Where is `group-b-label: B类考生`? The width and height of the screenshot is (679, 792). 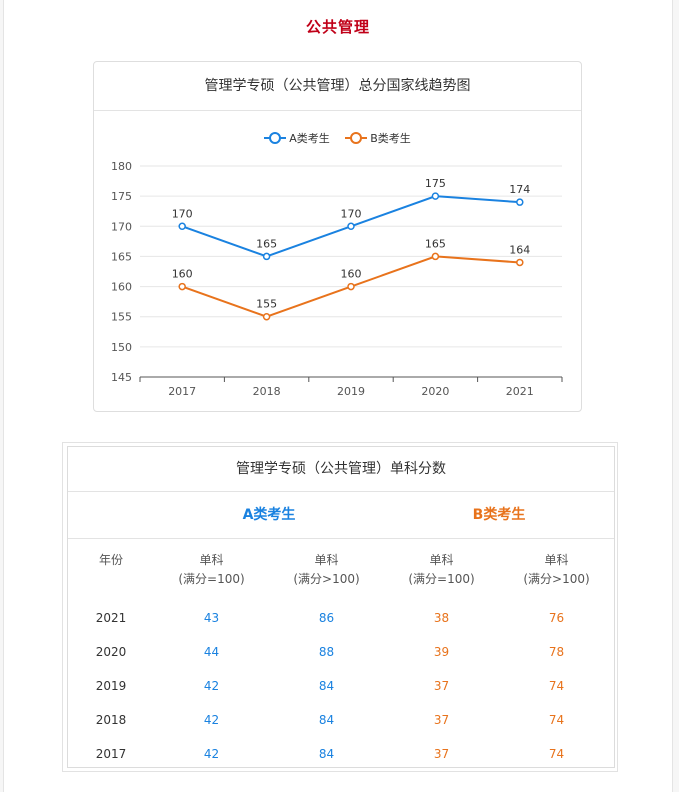
group-b-label: B类考生 is located at coordinates (499, 515).